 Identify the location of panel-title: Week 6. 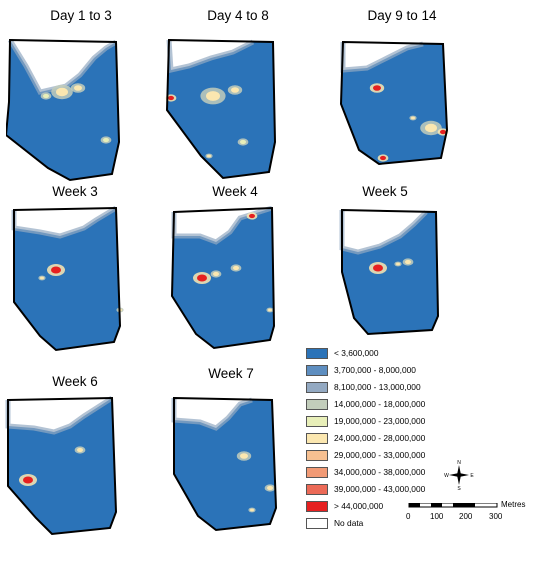
(75, 381).